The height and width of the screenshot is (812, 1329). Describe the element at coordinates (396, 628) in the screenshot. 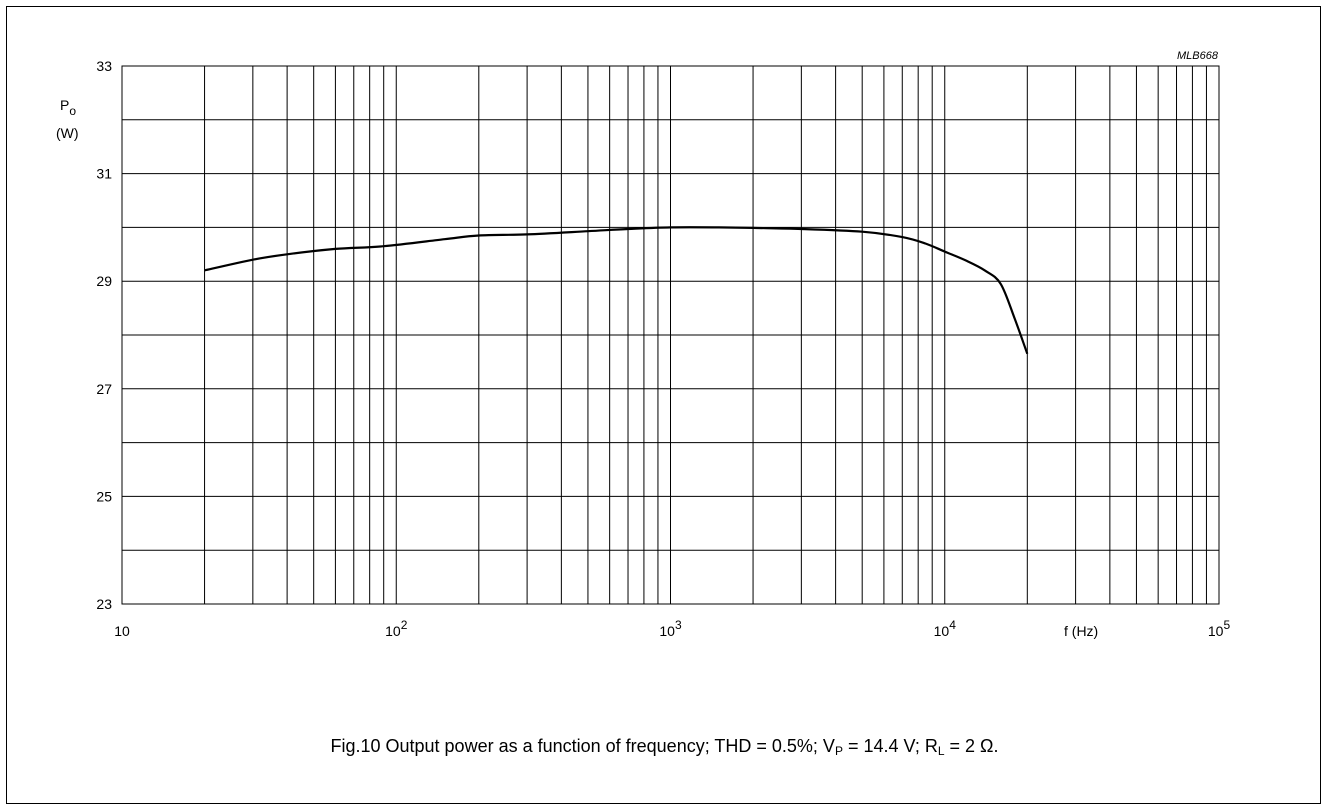

I see `x-tick-label: 10²` at that location.